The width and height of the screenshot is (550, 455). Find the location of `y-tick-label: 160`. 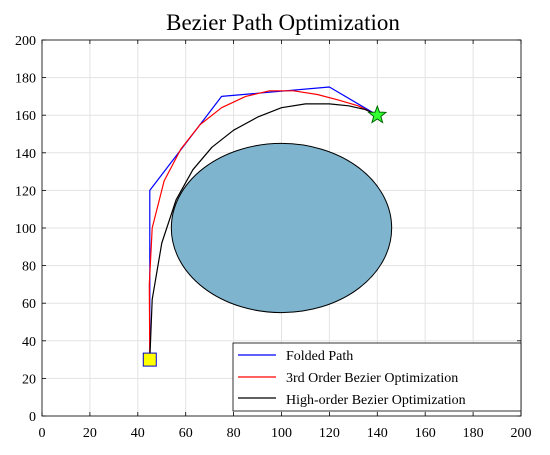

y-tick-label: 160 is located at coordinates (25, 116).